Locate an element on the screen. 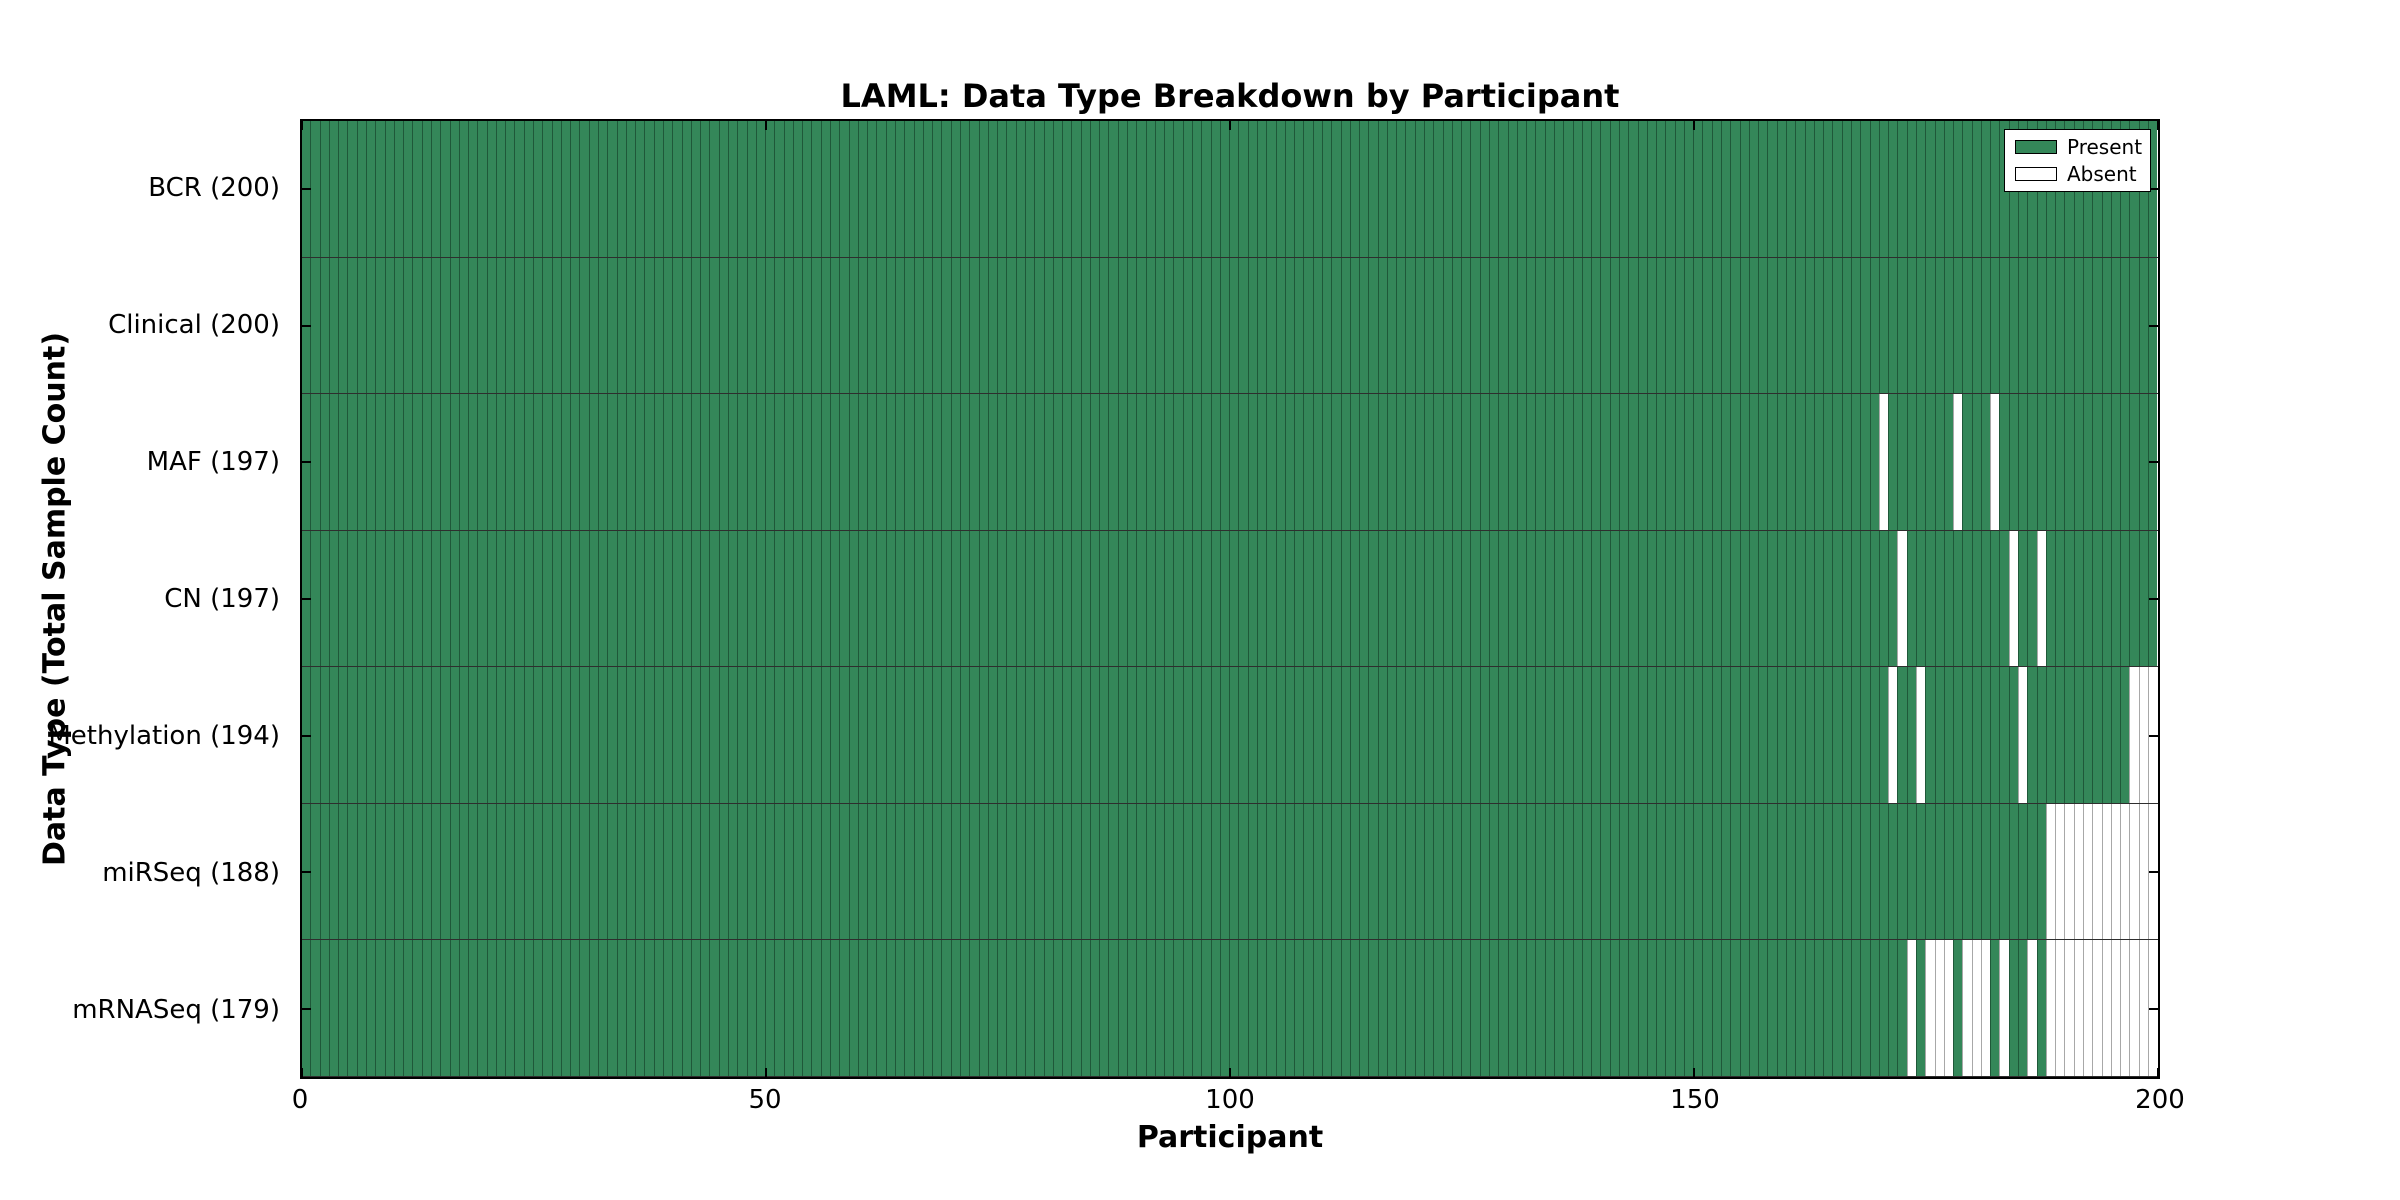 The width and height of the screenshot is (2400, 1200). y-tick-label: Clinical (200) is located at coordinates (194, 324).